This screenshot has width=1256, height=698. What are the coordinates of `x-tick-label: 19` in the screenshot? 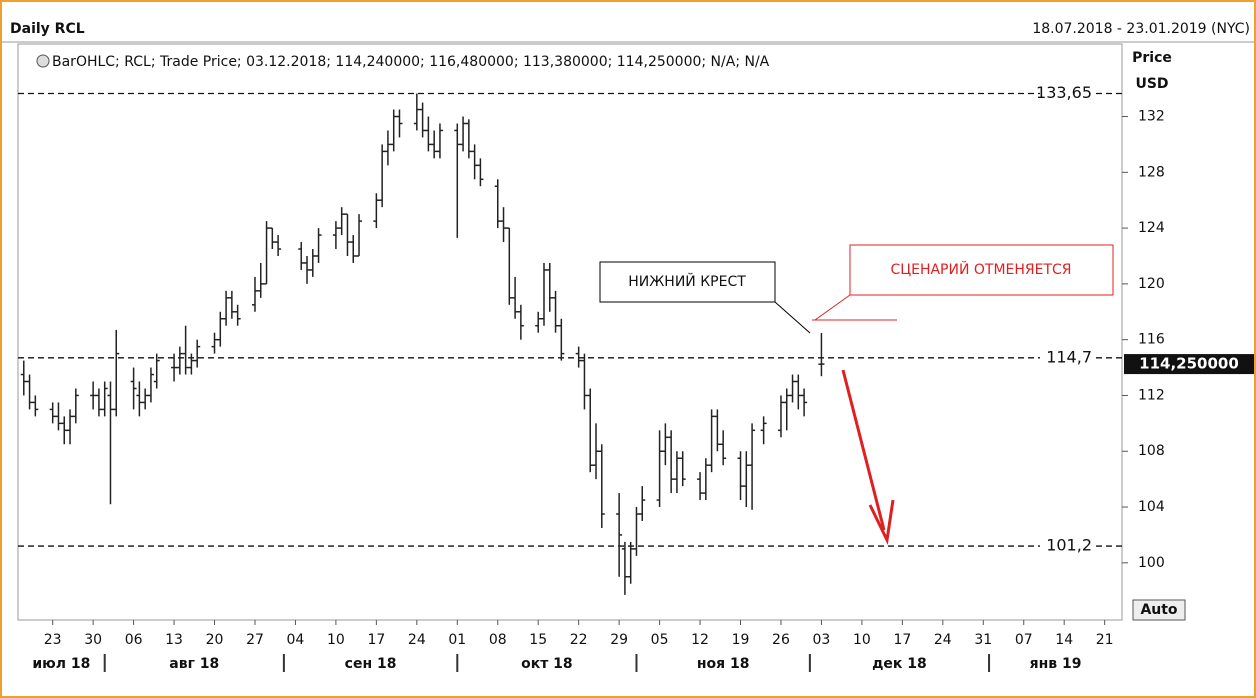 It's located at (741, 640).